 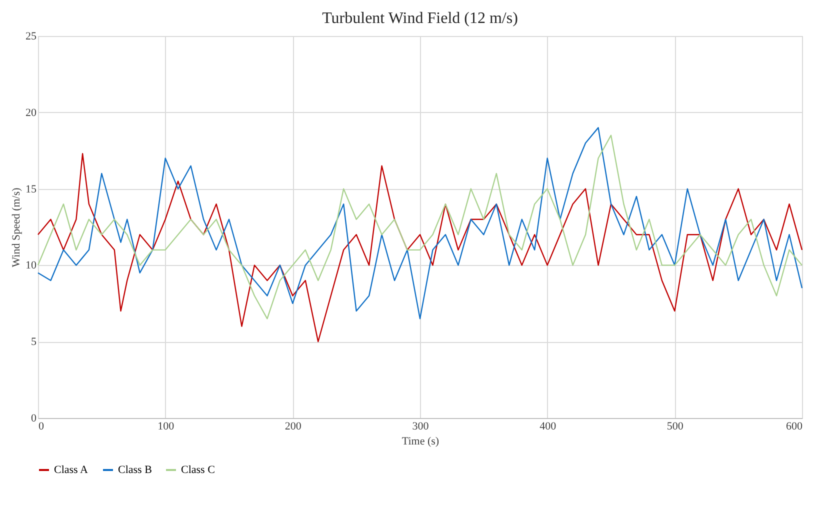 What do you see at coordinates (34, 342) in the screenshot?
I see `y-tick-label: 5` at bounding box center [34, 342].